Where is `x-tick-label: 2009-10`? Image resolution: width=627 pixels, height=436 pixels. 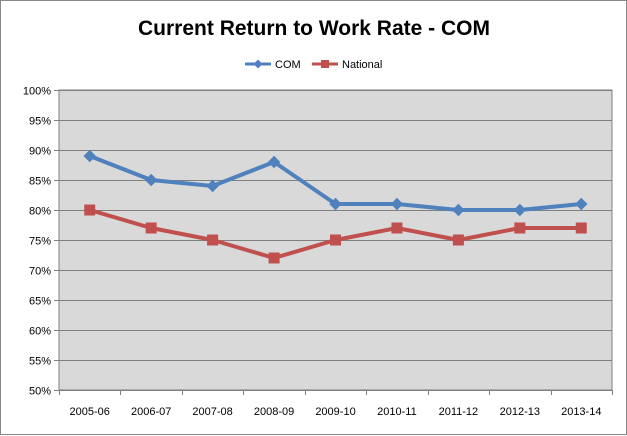 x-tick-label: 2009-10 is located at coordinates (335, 412).